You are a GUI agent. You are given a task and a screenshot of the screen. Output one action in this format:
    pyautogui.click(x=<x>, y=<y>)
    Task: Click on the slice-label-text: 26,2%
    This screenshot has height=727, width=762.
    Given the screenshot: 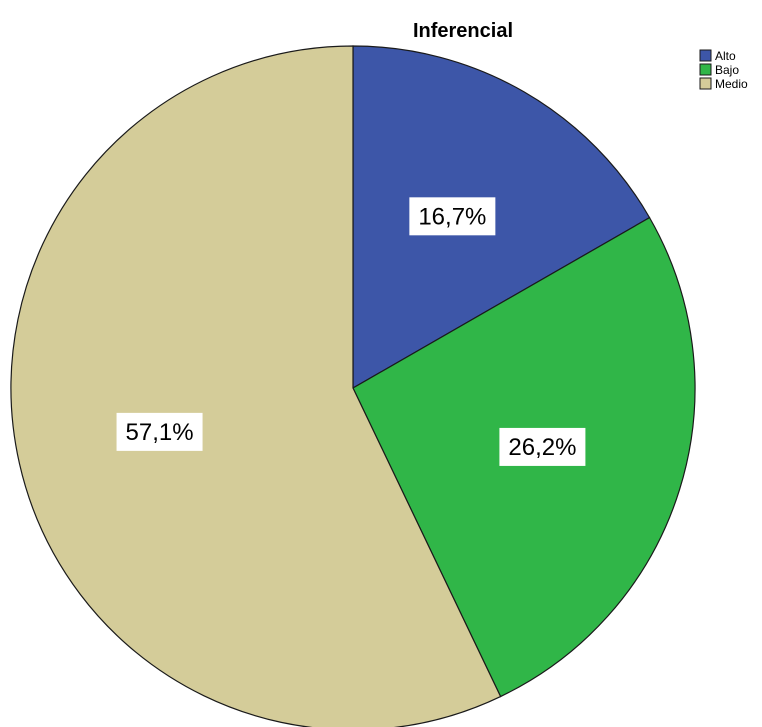 What is the action you would take?
    pyautogui.click(x=542, y=447)
    